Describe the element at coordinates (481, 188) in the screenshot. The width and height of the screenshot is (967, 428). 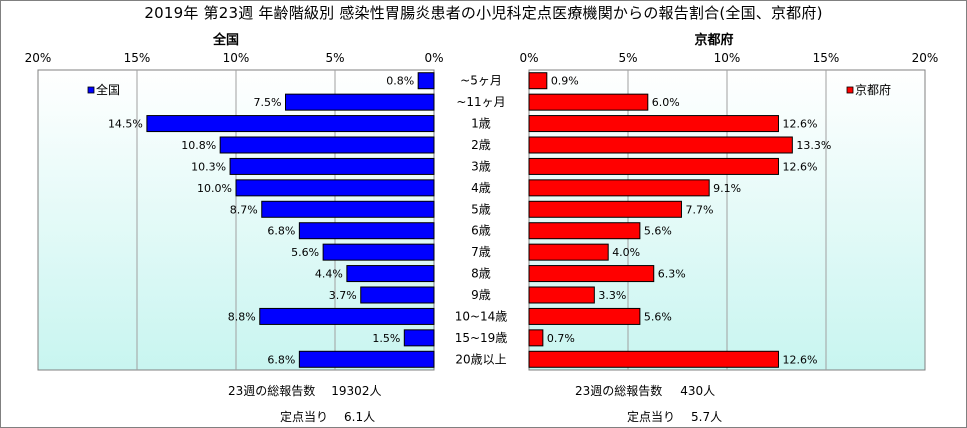
I see `age-category-label: 4歳` at that location.